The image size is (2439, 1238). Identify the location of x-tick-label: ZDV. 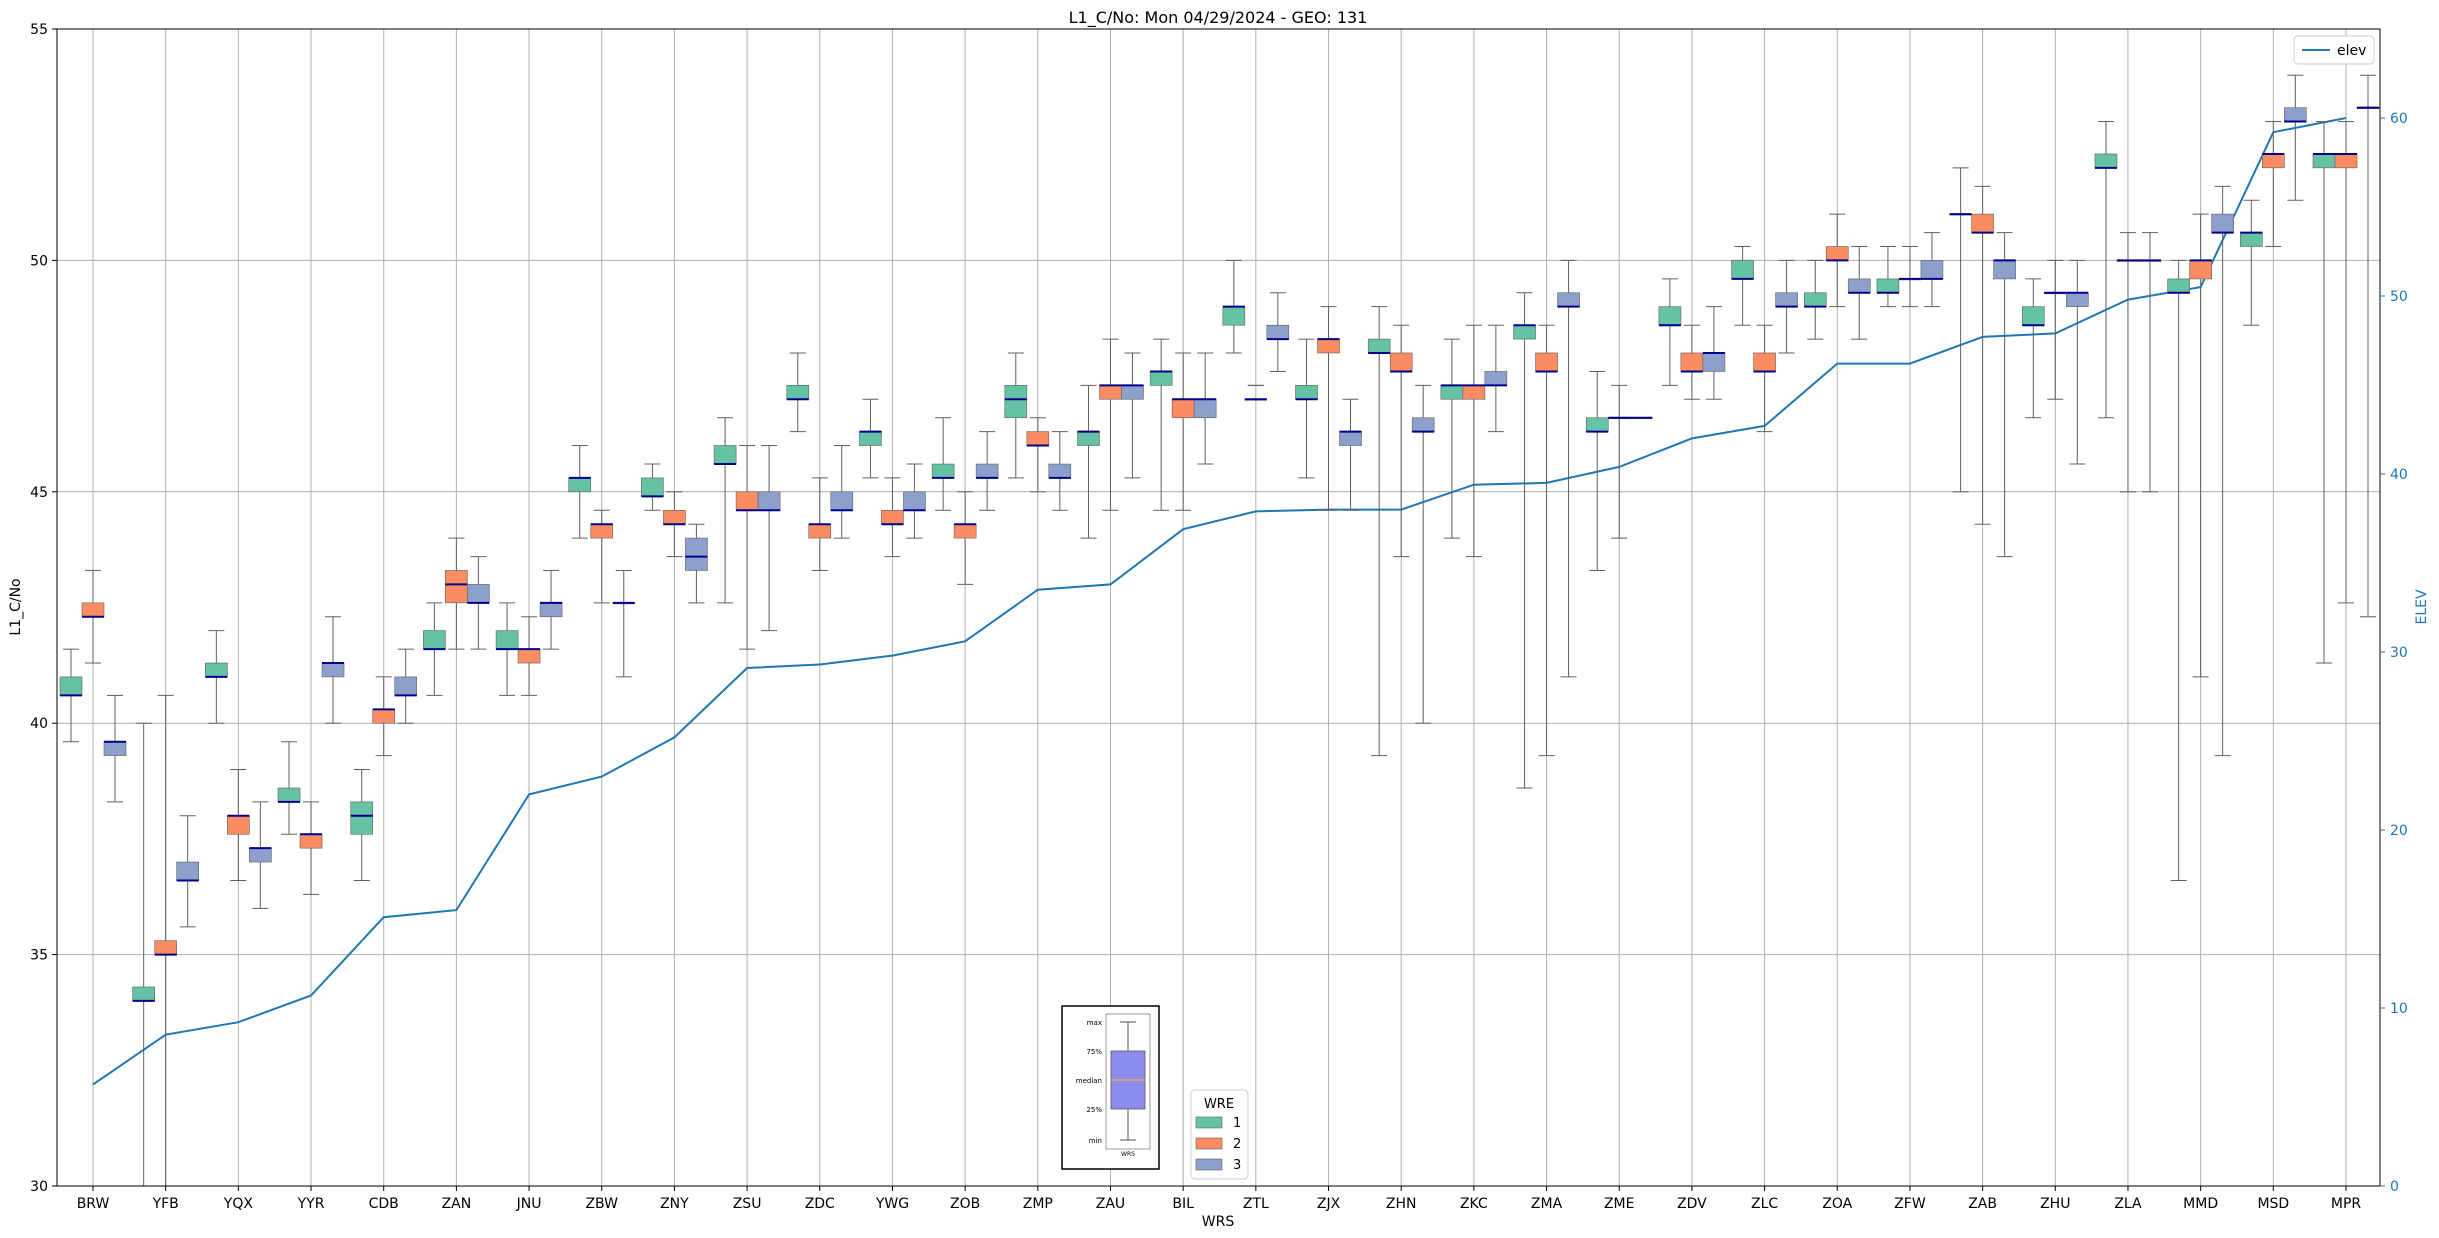
(1692, 1204).